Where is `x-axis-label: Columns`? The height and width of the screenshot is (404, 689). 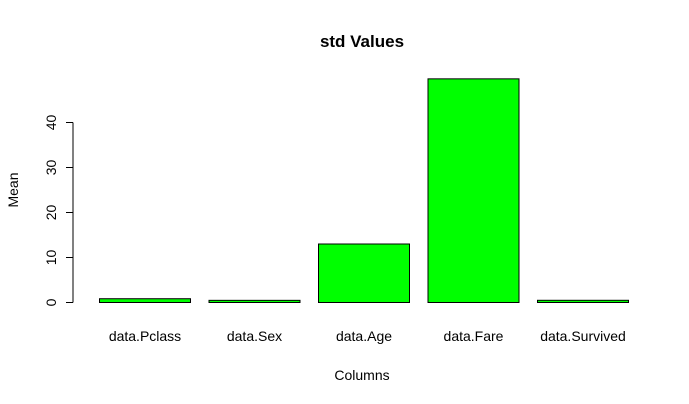 x-axis-label: Columns is located at coordinates (361, 375).